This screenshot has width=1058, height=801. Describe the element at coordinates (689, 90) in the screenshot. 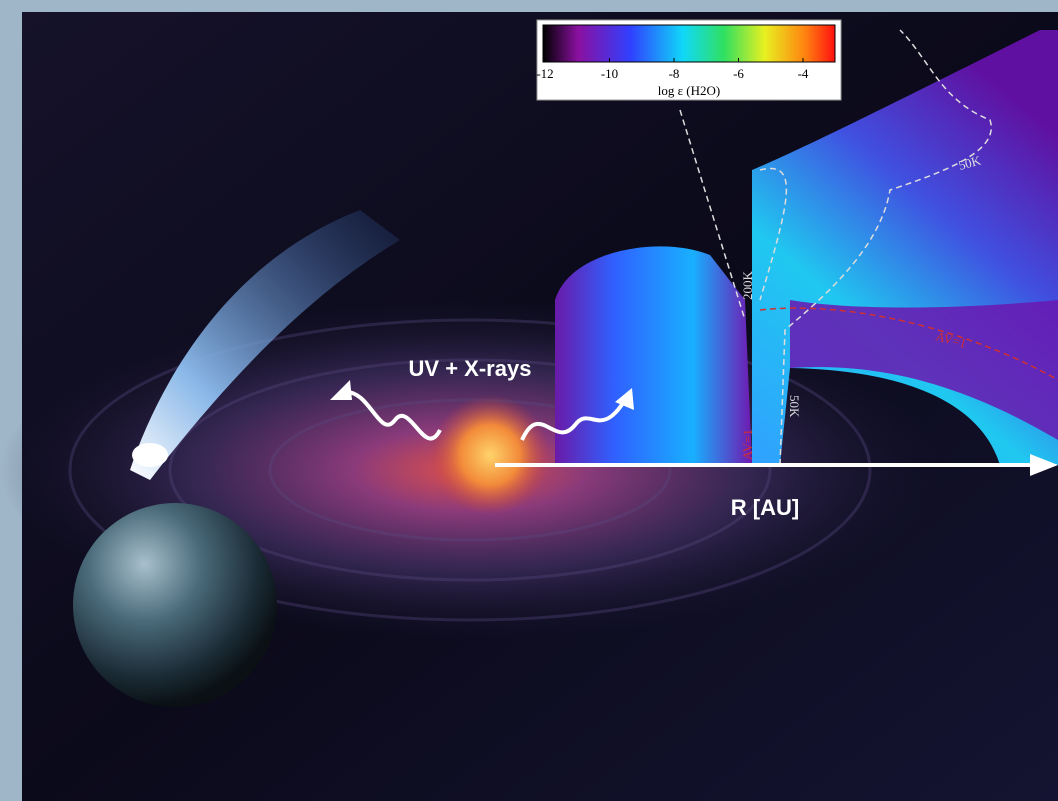

I see `colorbar-label: log ε (H2O)` at that location.